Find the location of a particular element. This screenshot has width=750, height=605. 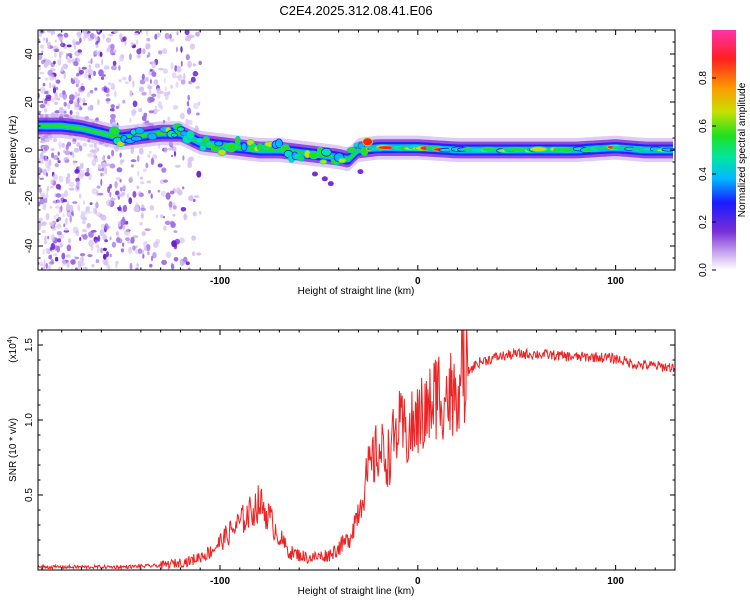

y-tick-label: 40 is located at coordinates (29, 54).